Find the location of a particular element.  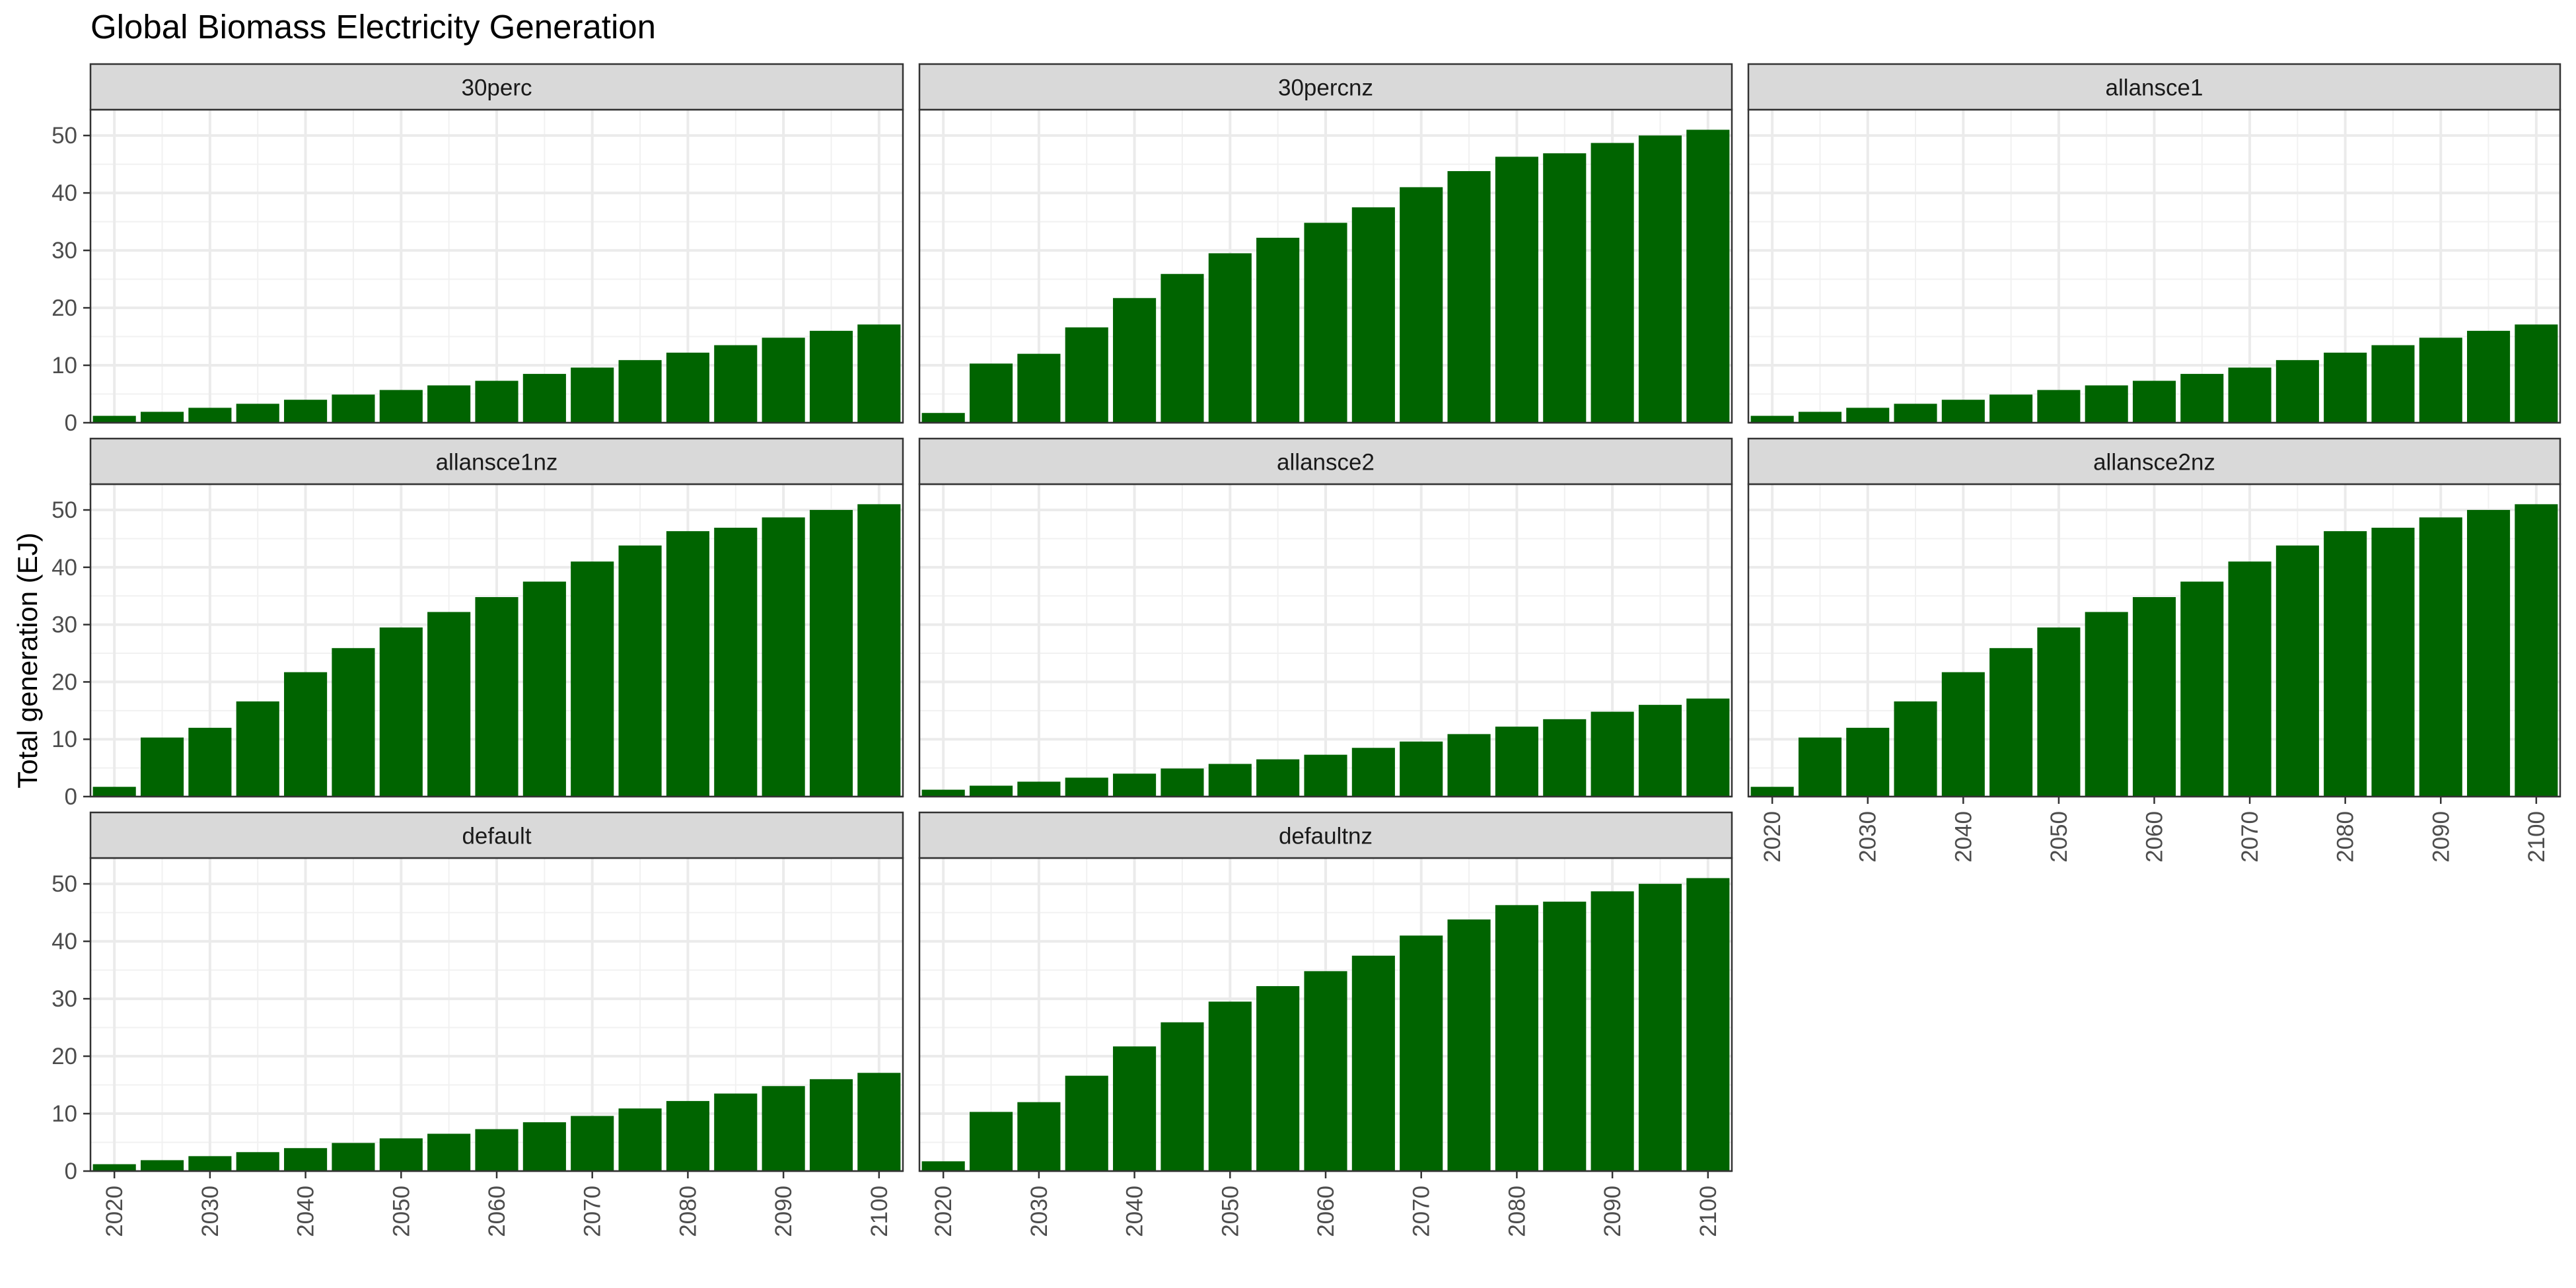

panel-30perc: 30perc 0 10 20 30 40 50 is located at coordinates (478, 250).